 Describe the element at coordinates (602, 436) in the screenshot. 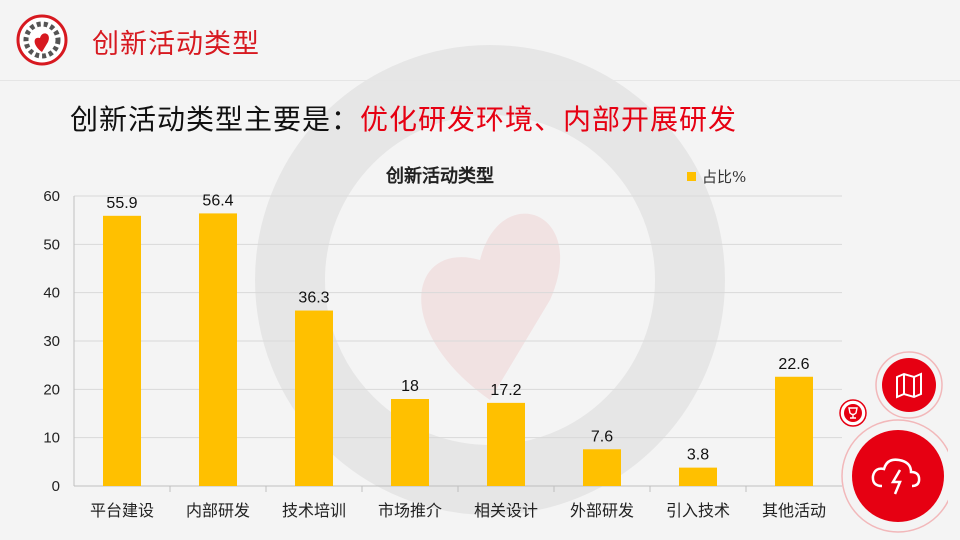

I see `data-label: 7.6` at that location.